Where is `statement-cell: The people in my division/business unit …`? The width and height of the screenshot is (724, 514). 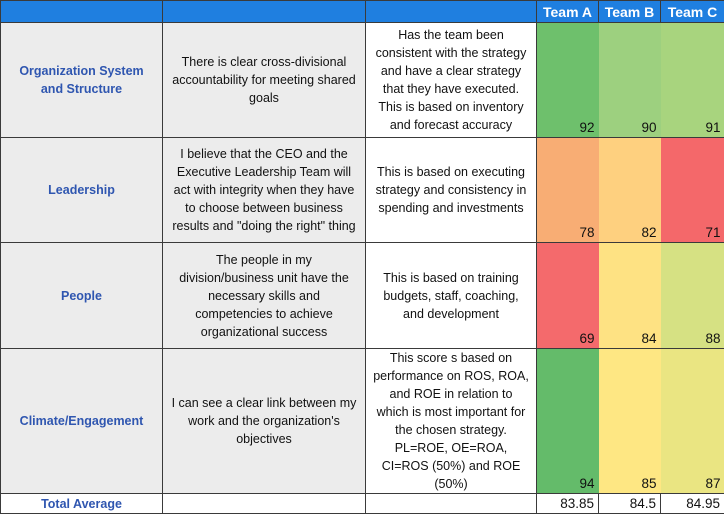 statement-cell: The people in my division/business unit … is located at coordinates (264, 296).